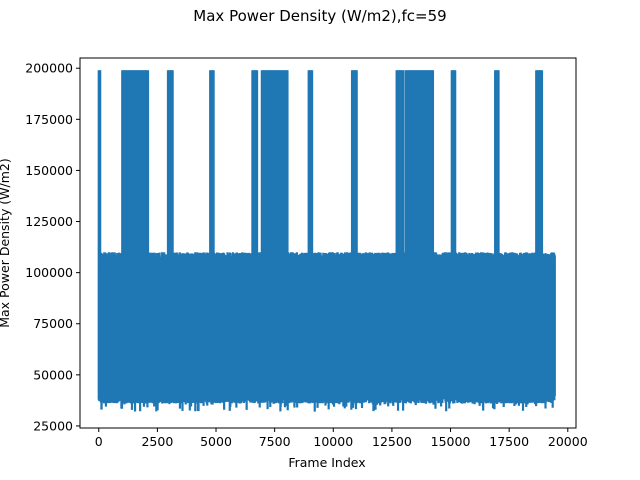 Image resolution: width=640 pixels, height=480 pixels. Describe the element at coordinates (99, 441) in the screenshot. I see `x-tick-label: 0` at that location.